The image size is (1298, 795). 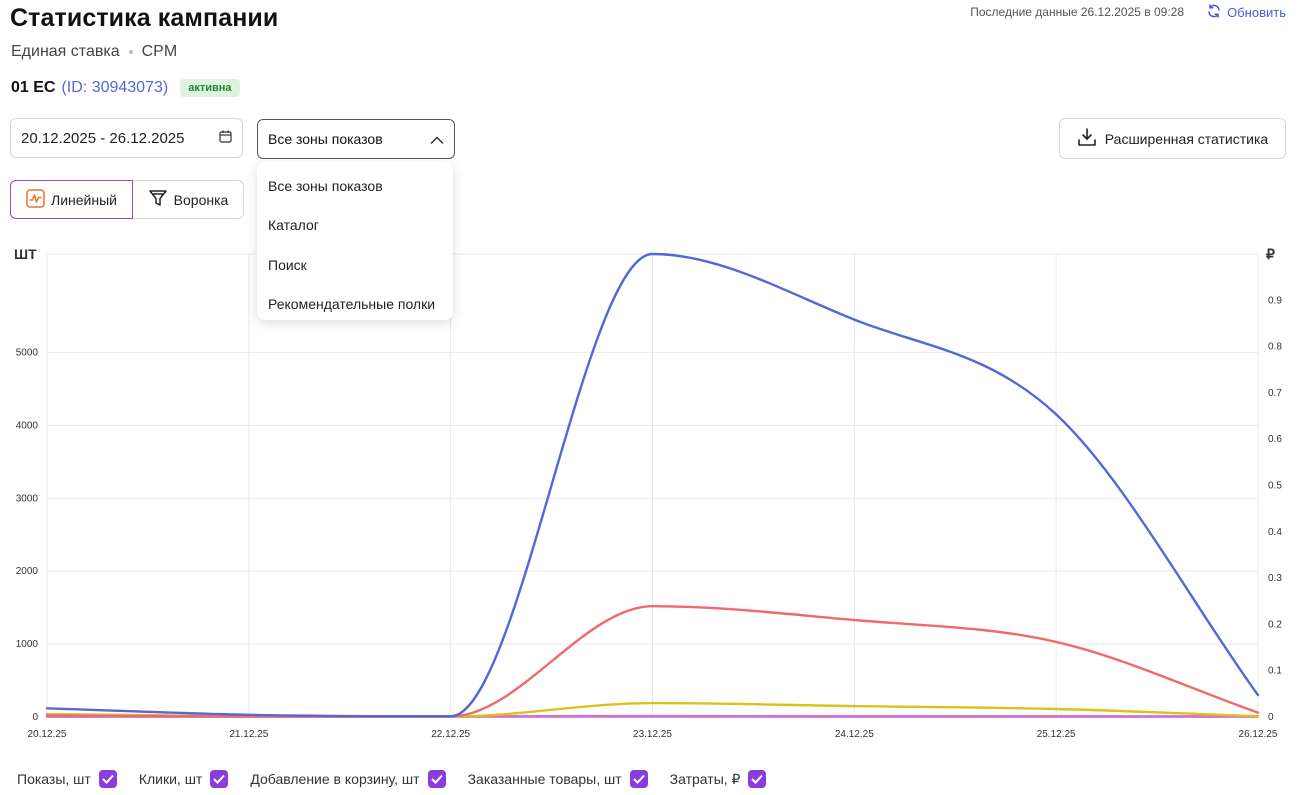 What do you see at coordinates (544, 779) in the screenshot?
I see `legend-label-orders: Заказанные товары, шт` at bounding box center [544, 779].